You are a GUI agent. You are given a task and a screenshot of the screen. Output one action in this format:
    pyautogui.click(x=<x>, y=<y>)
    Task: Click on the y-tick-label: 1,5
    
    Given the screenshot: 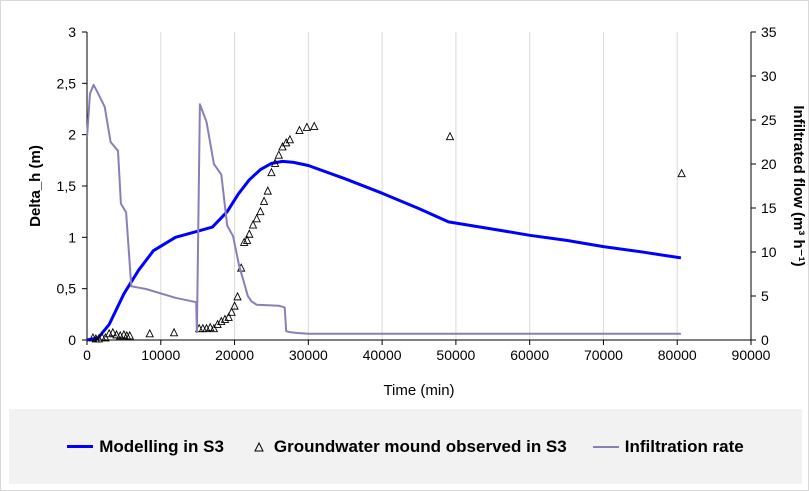 What is the action you would take?
    pyautogui.click(x=67, y=186)
    